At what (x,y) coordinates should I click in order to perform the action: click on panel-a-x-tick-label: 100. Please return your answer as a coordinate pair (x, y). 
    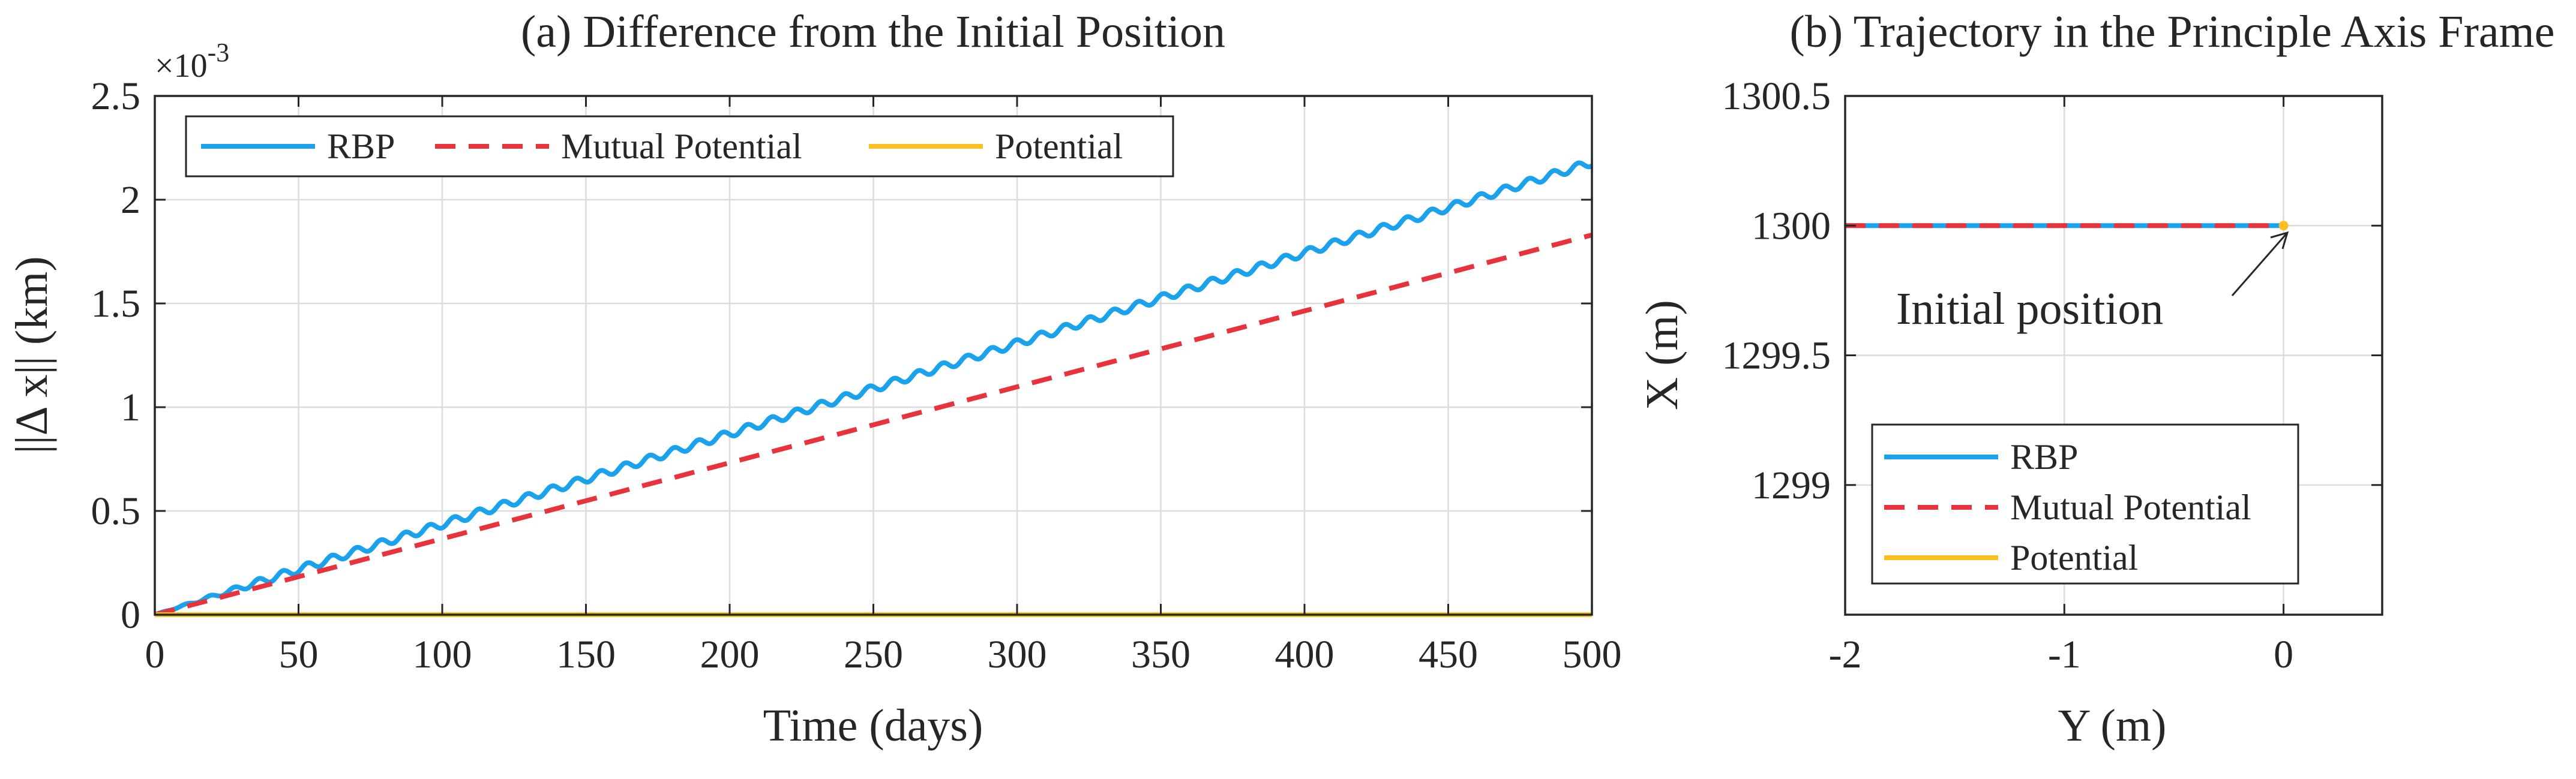
    Looking at the image, I should click on (442, 654).